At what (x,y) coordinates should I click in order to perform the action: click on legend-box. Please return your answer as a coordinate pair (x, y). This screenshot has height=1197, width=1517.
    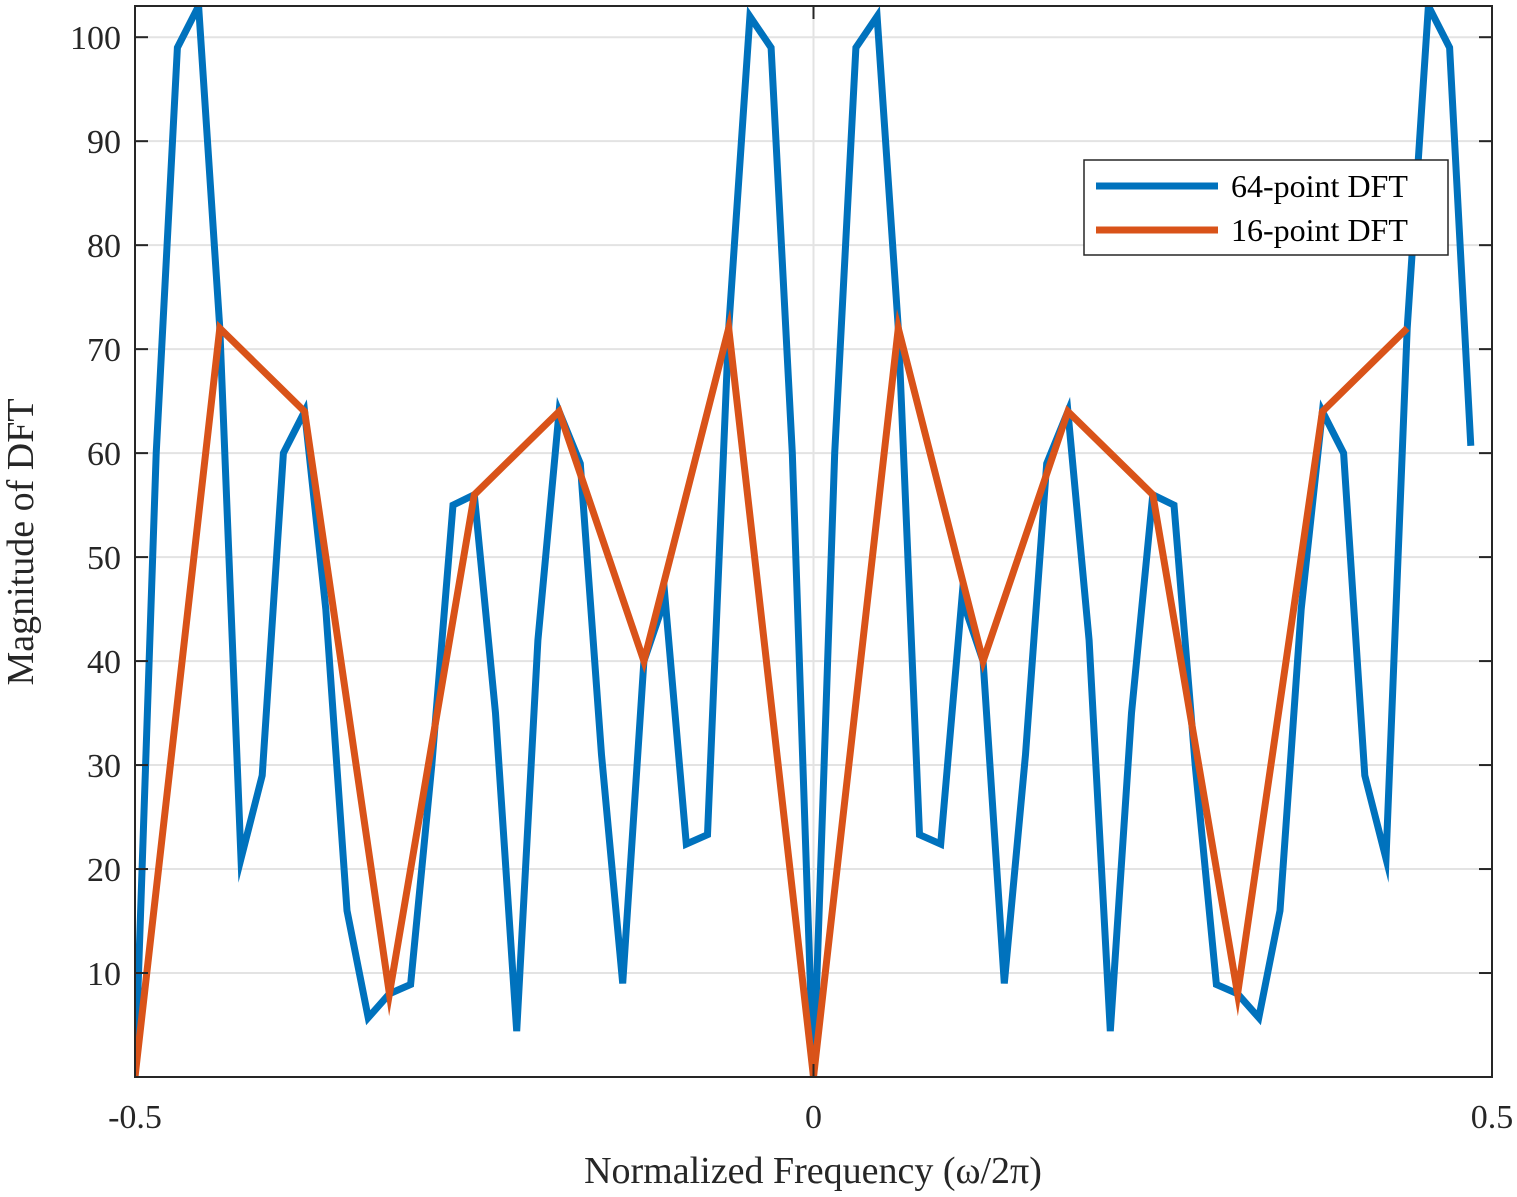
    Looking at the image, I should click on (1266, 207).